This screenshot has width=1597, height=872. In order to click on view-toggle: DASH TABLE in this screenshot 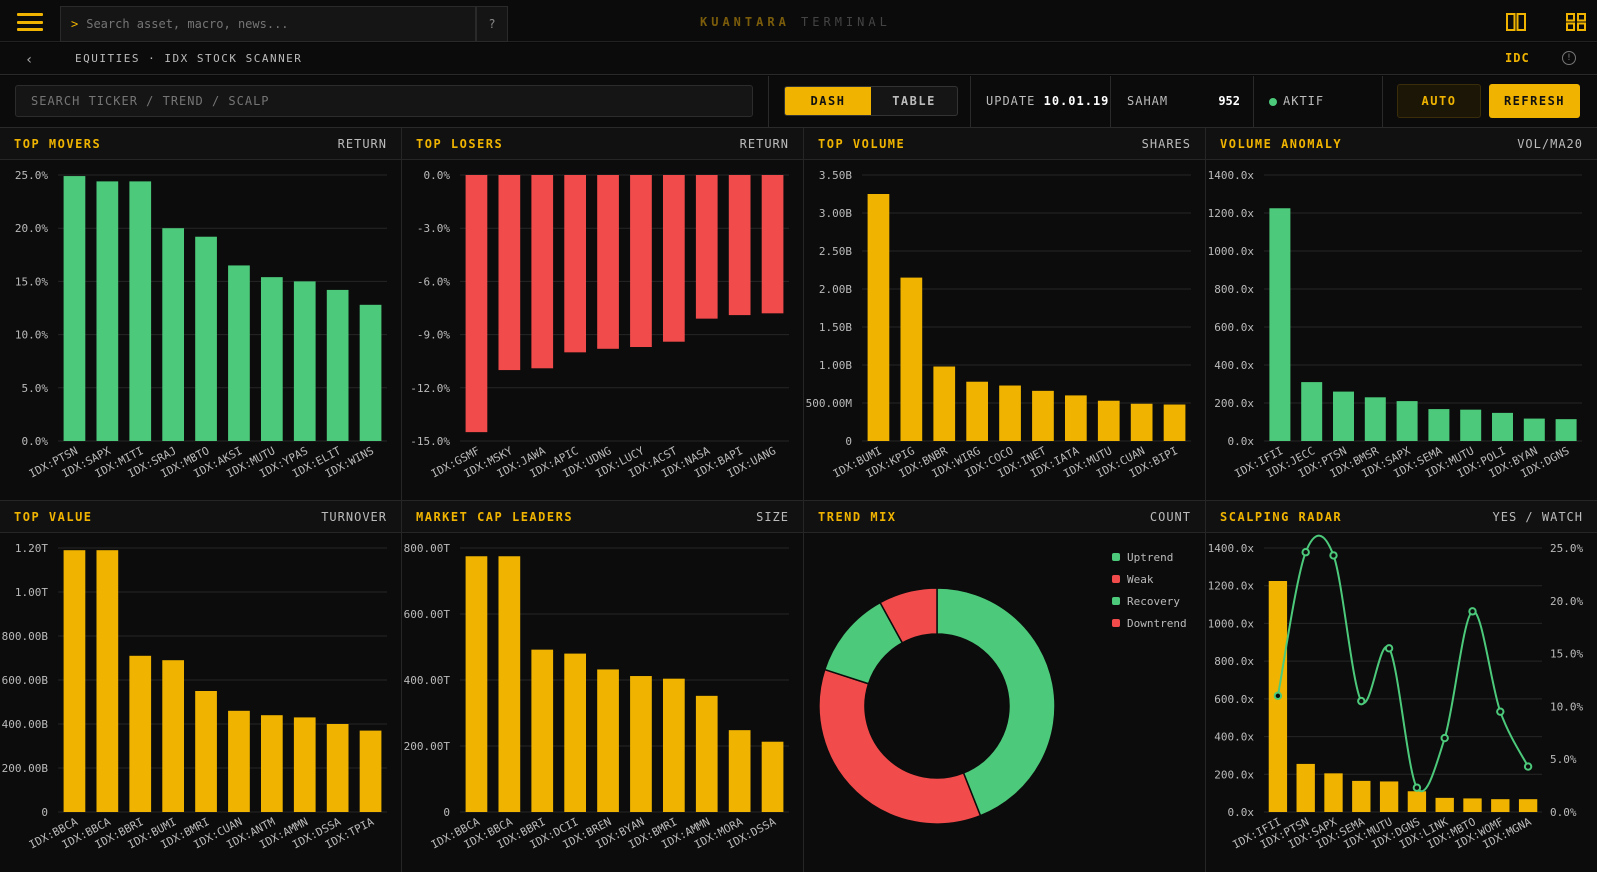, I will do `click(871, 101)`.